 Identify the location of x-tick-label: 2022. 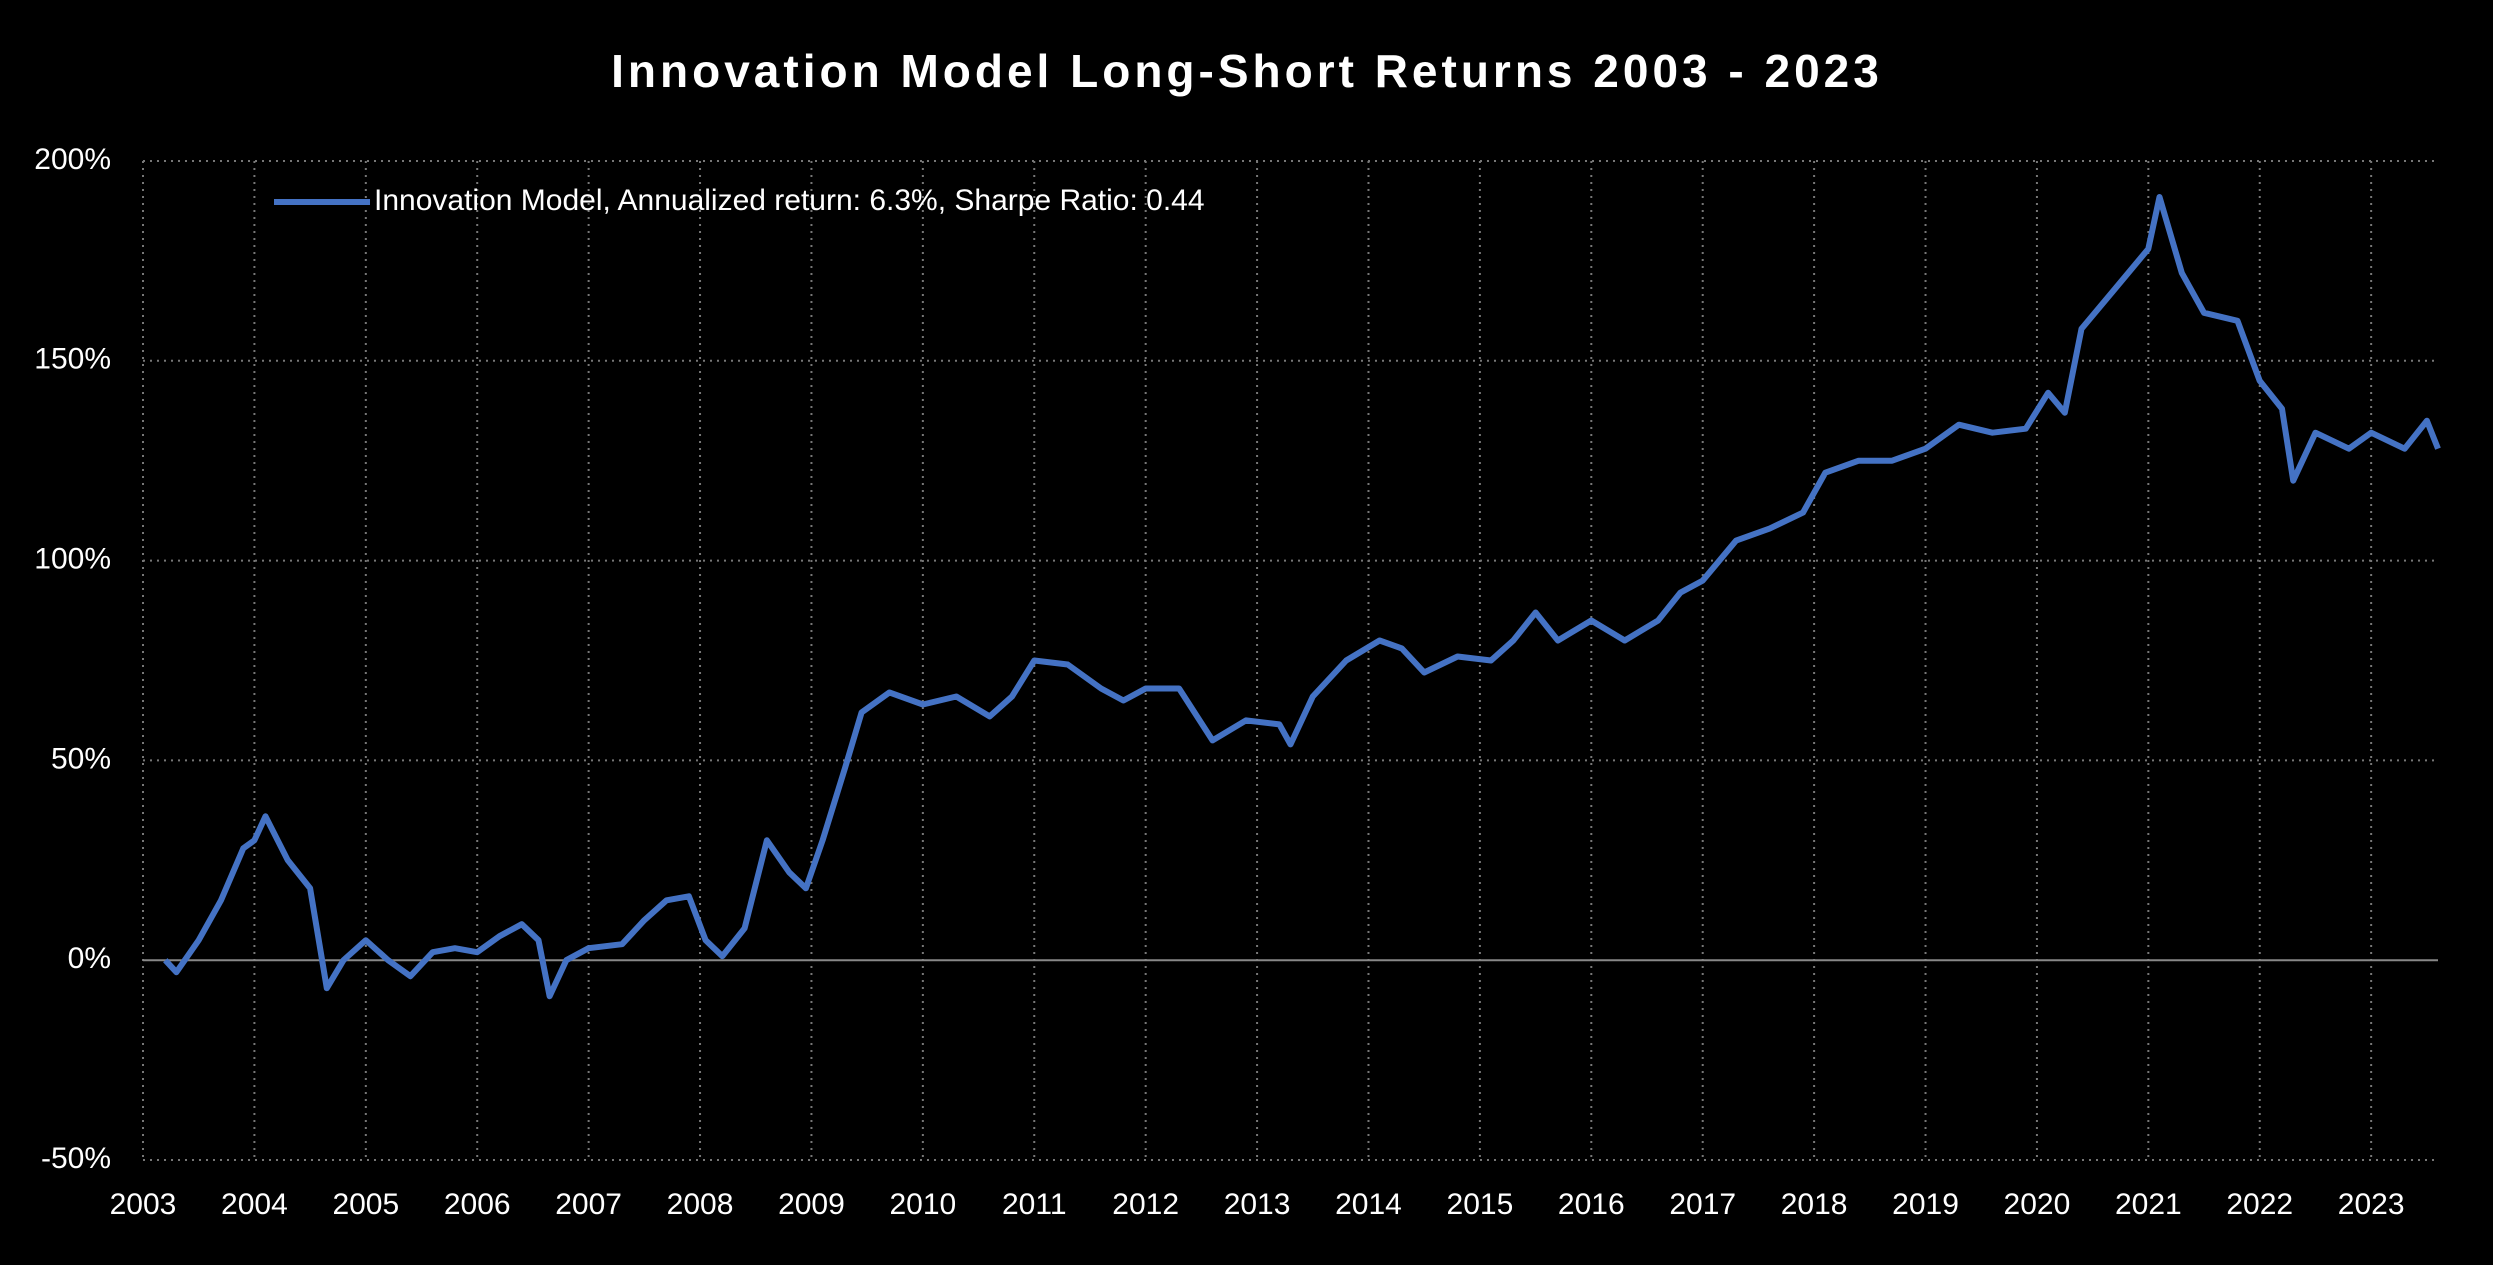
(2259, 1204).